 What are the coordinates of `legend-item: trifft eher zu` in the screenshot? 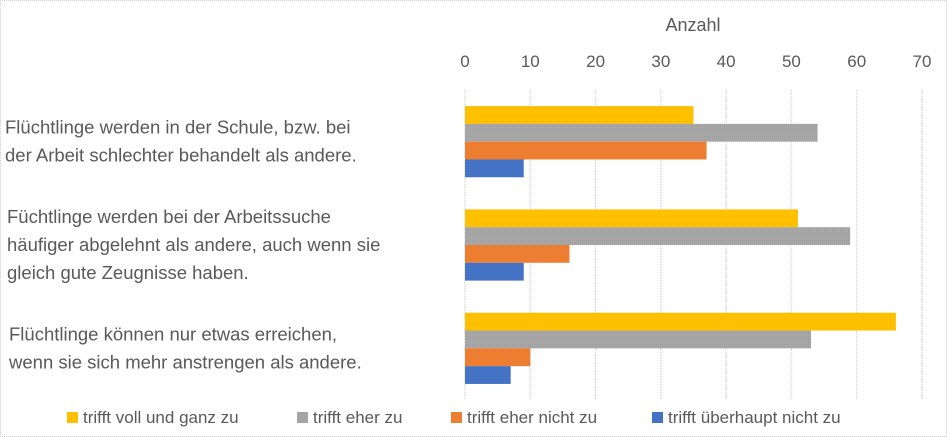 It's located at (349, 417).